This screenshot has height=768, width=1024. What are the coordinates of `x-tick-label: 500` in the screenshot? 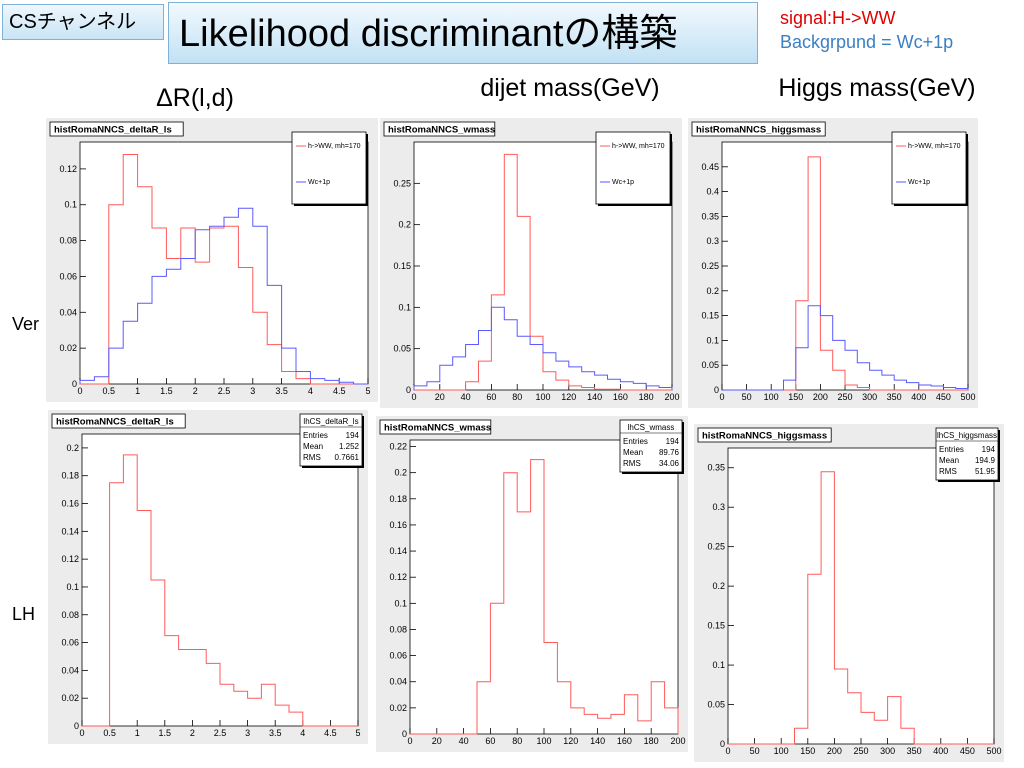 It's located at (993, 751).